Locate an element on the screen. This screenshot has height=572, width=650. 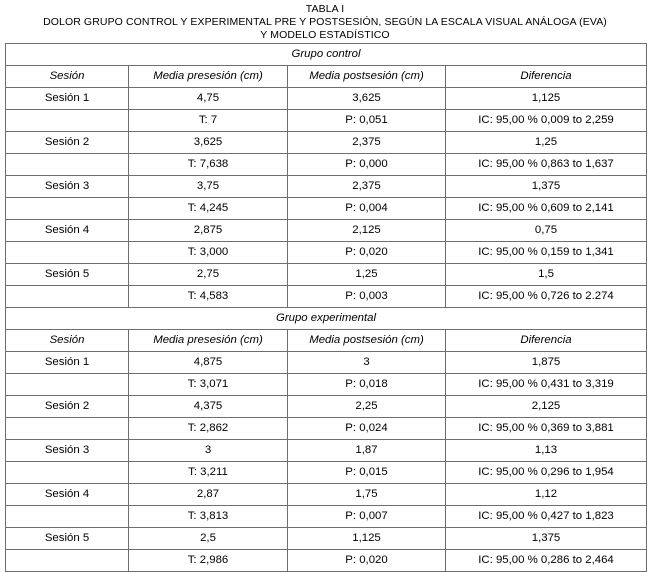
cell-dif: IC: 95,00 % 0,609 to 2,141 is located at coordinates (546, 208).